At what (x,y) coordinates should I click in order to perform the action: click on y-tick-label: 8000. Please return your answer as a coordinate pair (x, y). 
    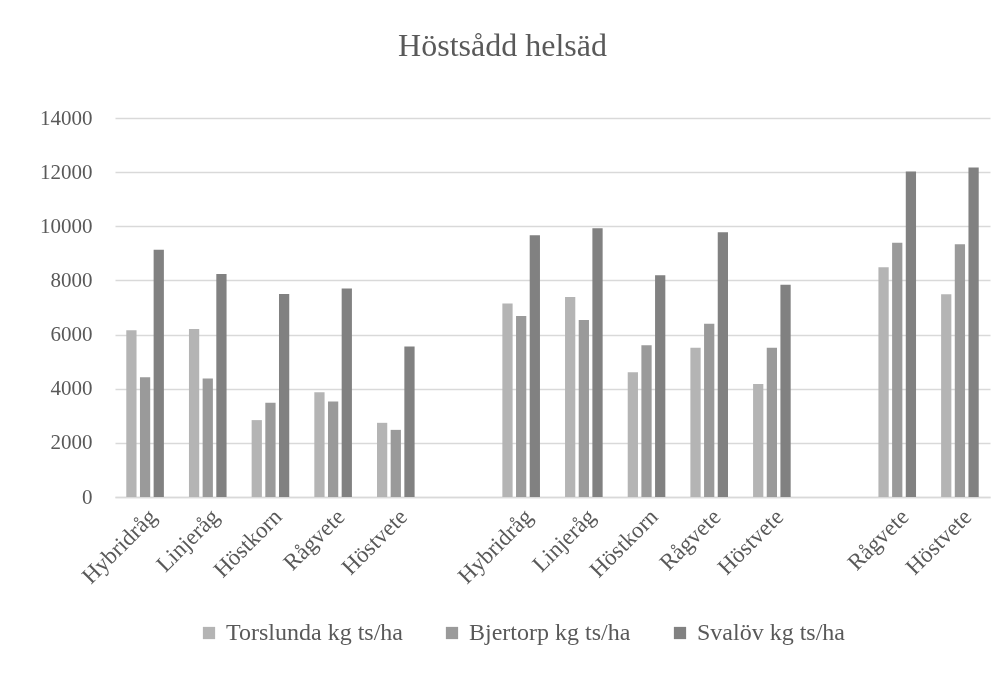
    Looking at the image, I should click on (71, 279).